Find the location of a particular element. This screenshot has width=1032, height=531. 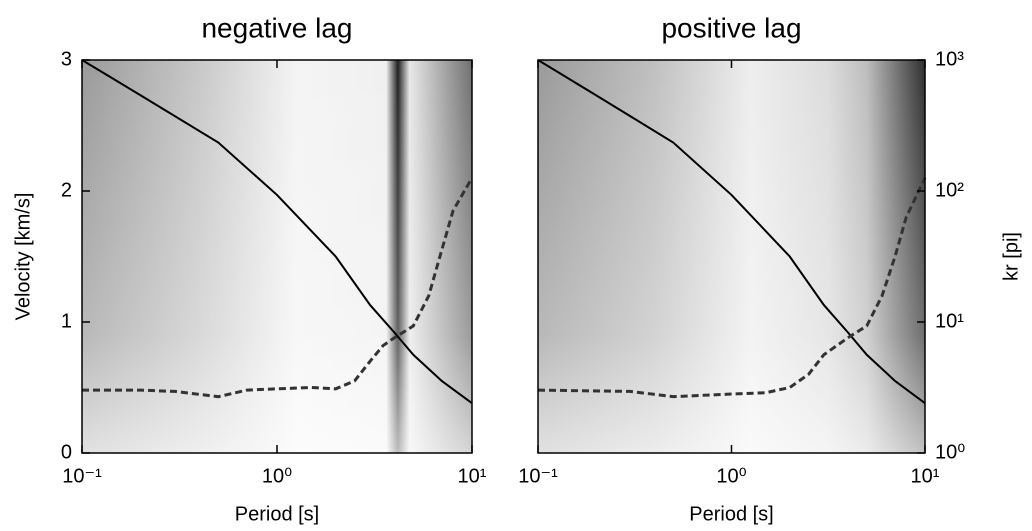

y-tick-label: 1 is located at coordinates (66, 321).